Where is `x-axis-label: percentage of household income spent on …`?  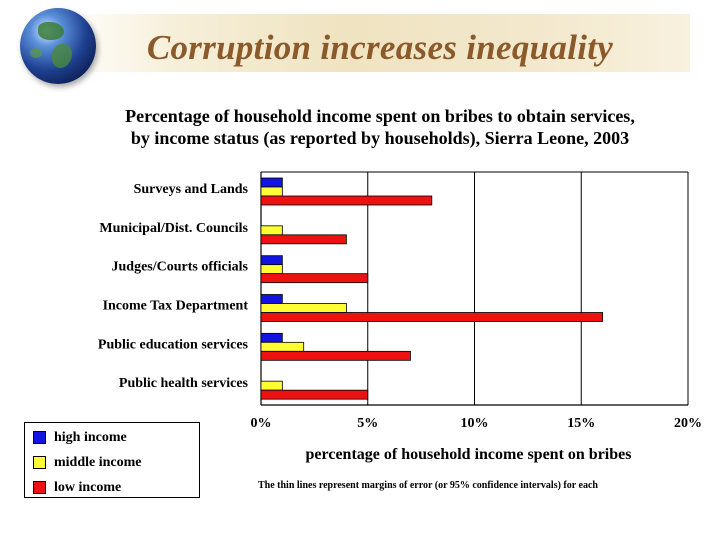 x-axis-label: percentage of household income spent on … is located at coordinates (469, 454).